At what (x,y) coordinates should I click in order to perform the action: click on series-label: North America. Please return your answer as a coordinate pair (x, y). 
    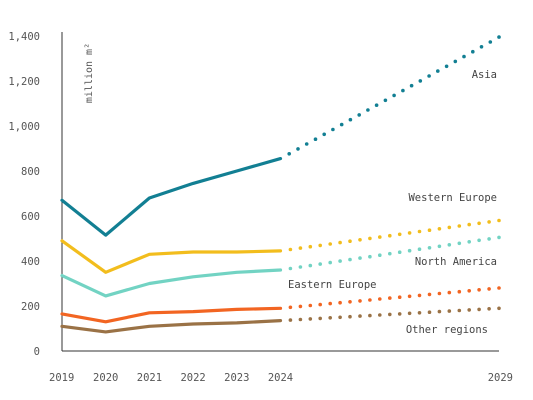
    Looking at the image, I should click on (456, 262).